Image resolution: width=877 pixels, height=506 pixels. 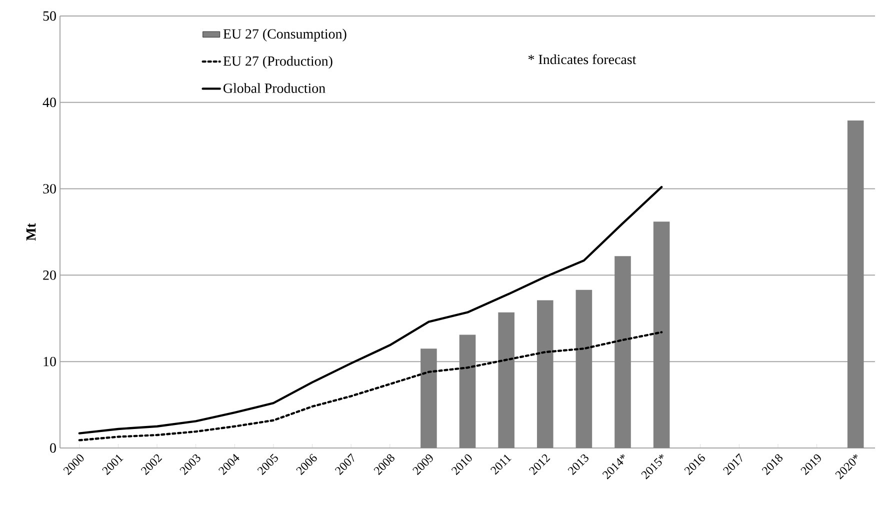 I want to click on y-tick-label: 30, so click(x=49, y=189).